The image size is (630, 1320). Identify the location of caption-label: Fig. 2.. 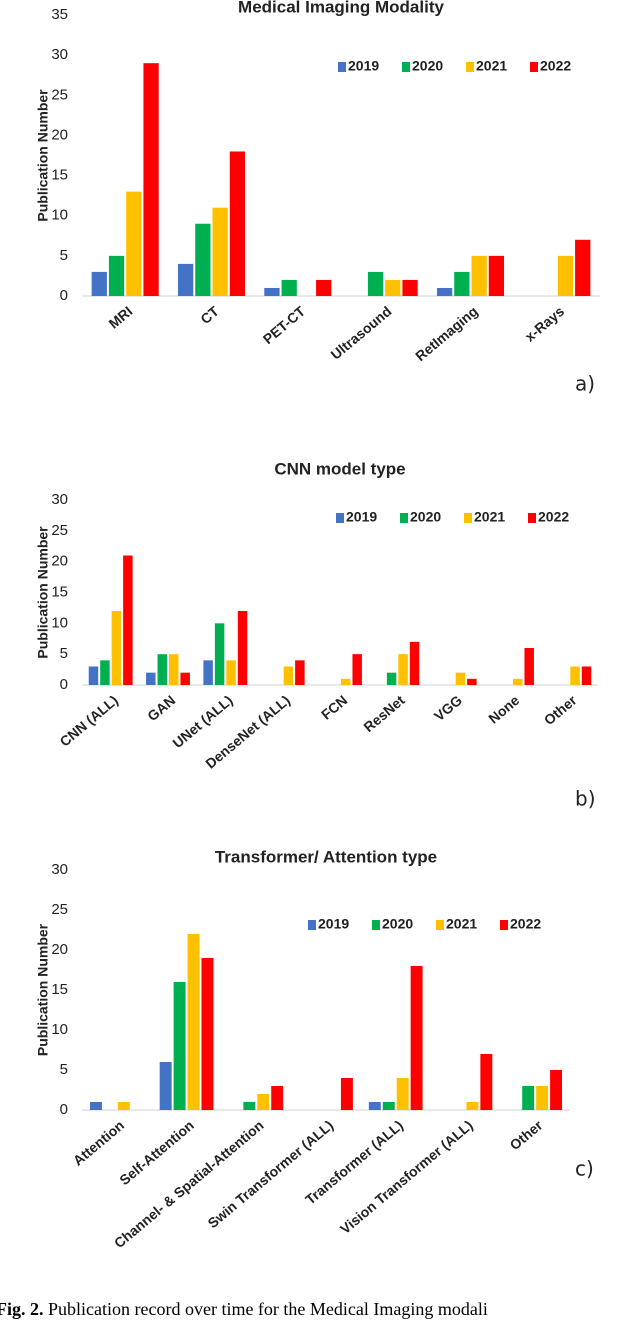
(22, 1309).